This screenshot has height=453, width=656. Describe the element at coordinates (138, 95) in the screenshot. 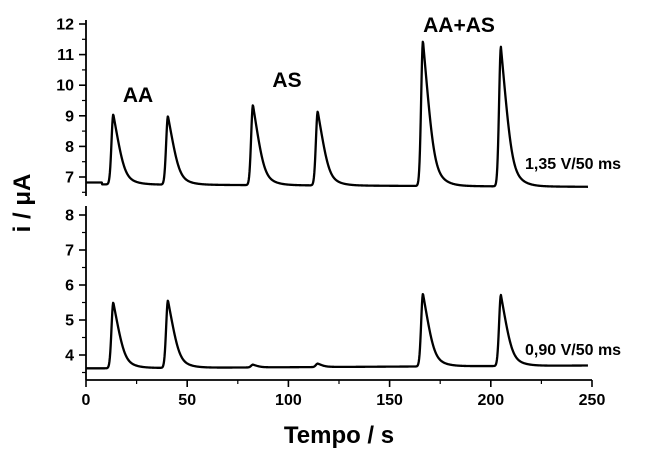

I see `peak-annotation-0: AA` at that location.